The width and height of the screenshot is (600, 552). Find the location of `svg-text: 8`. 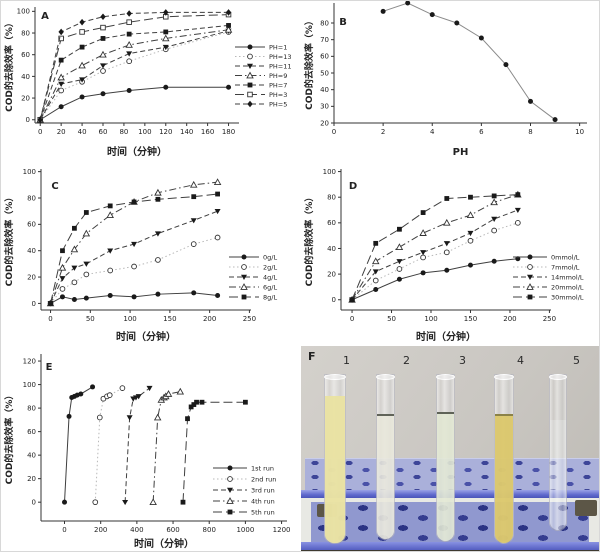

svg-text: 8 is located at coordinates (530, 132).